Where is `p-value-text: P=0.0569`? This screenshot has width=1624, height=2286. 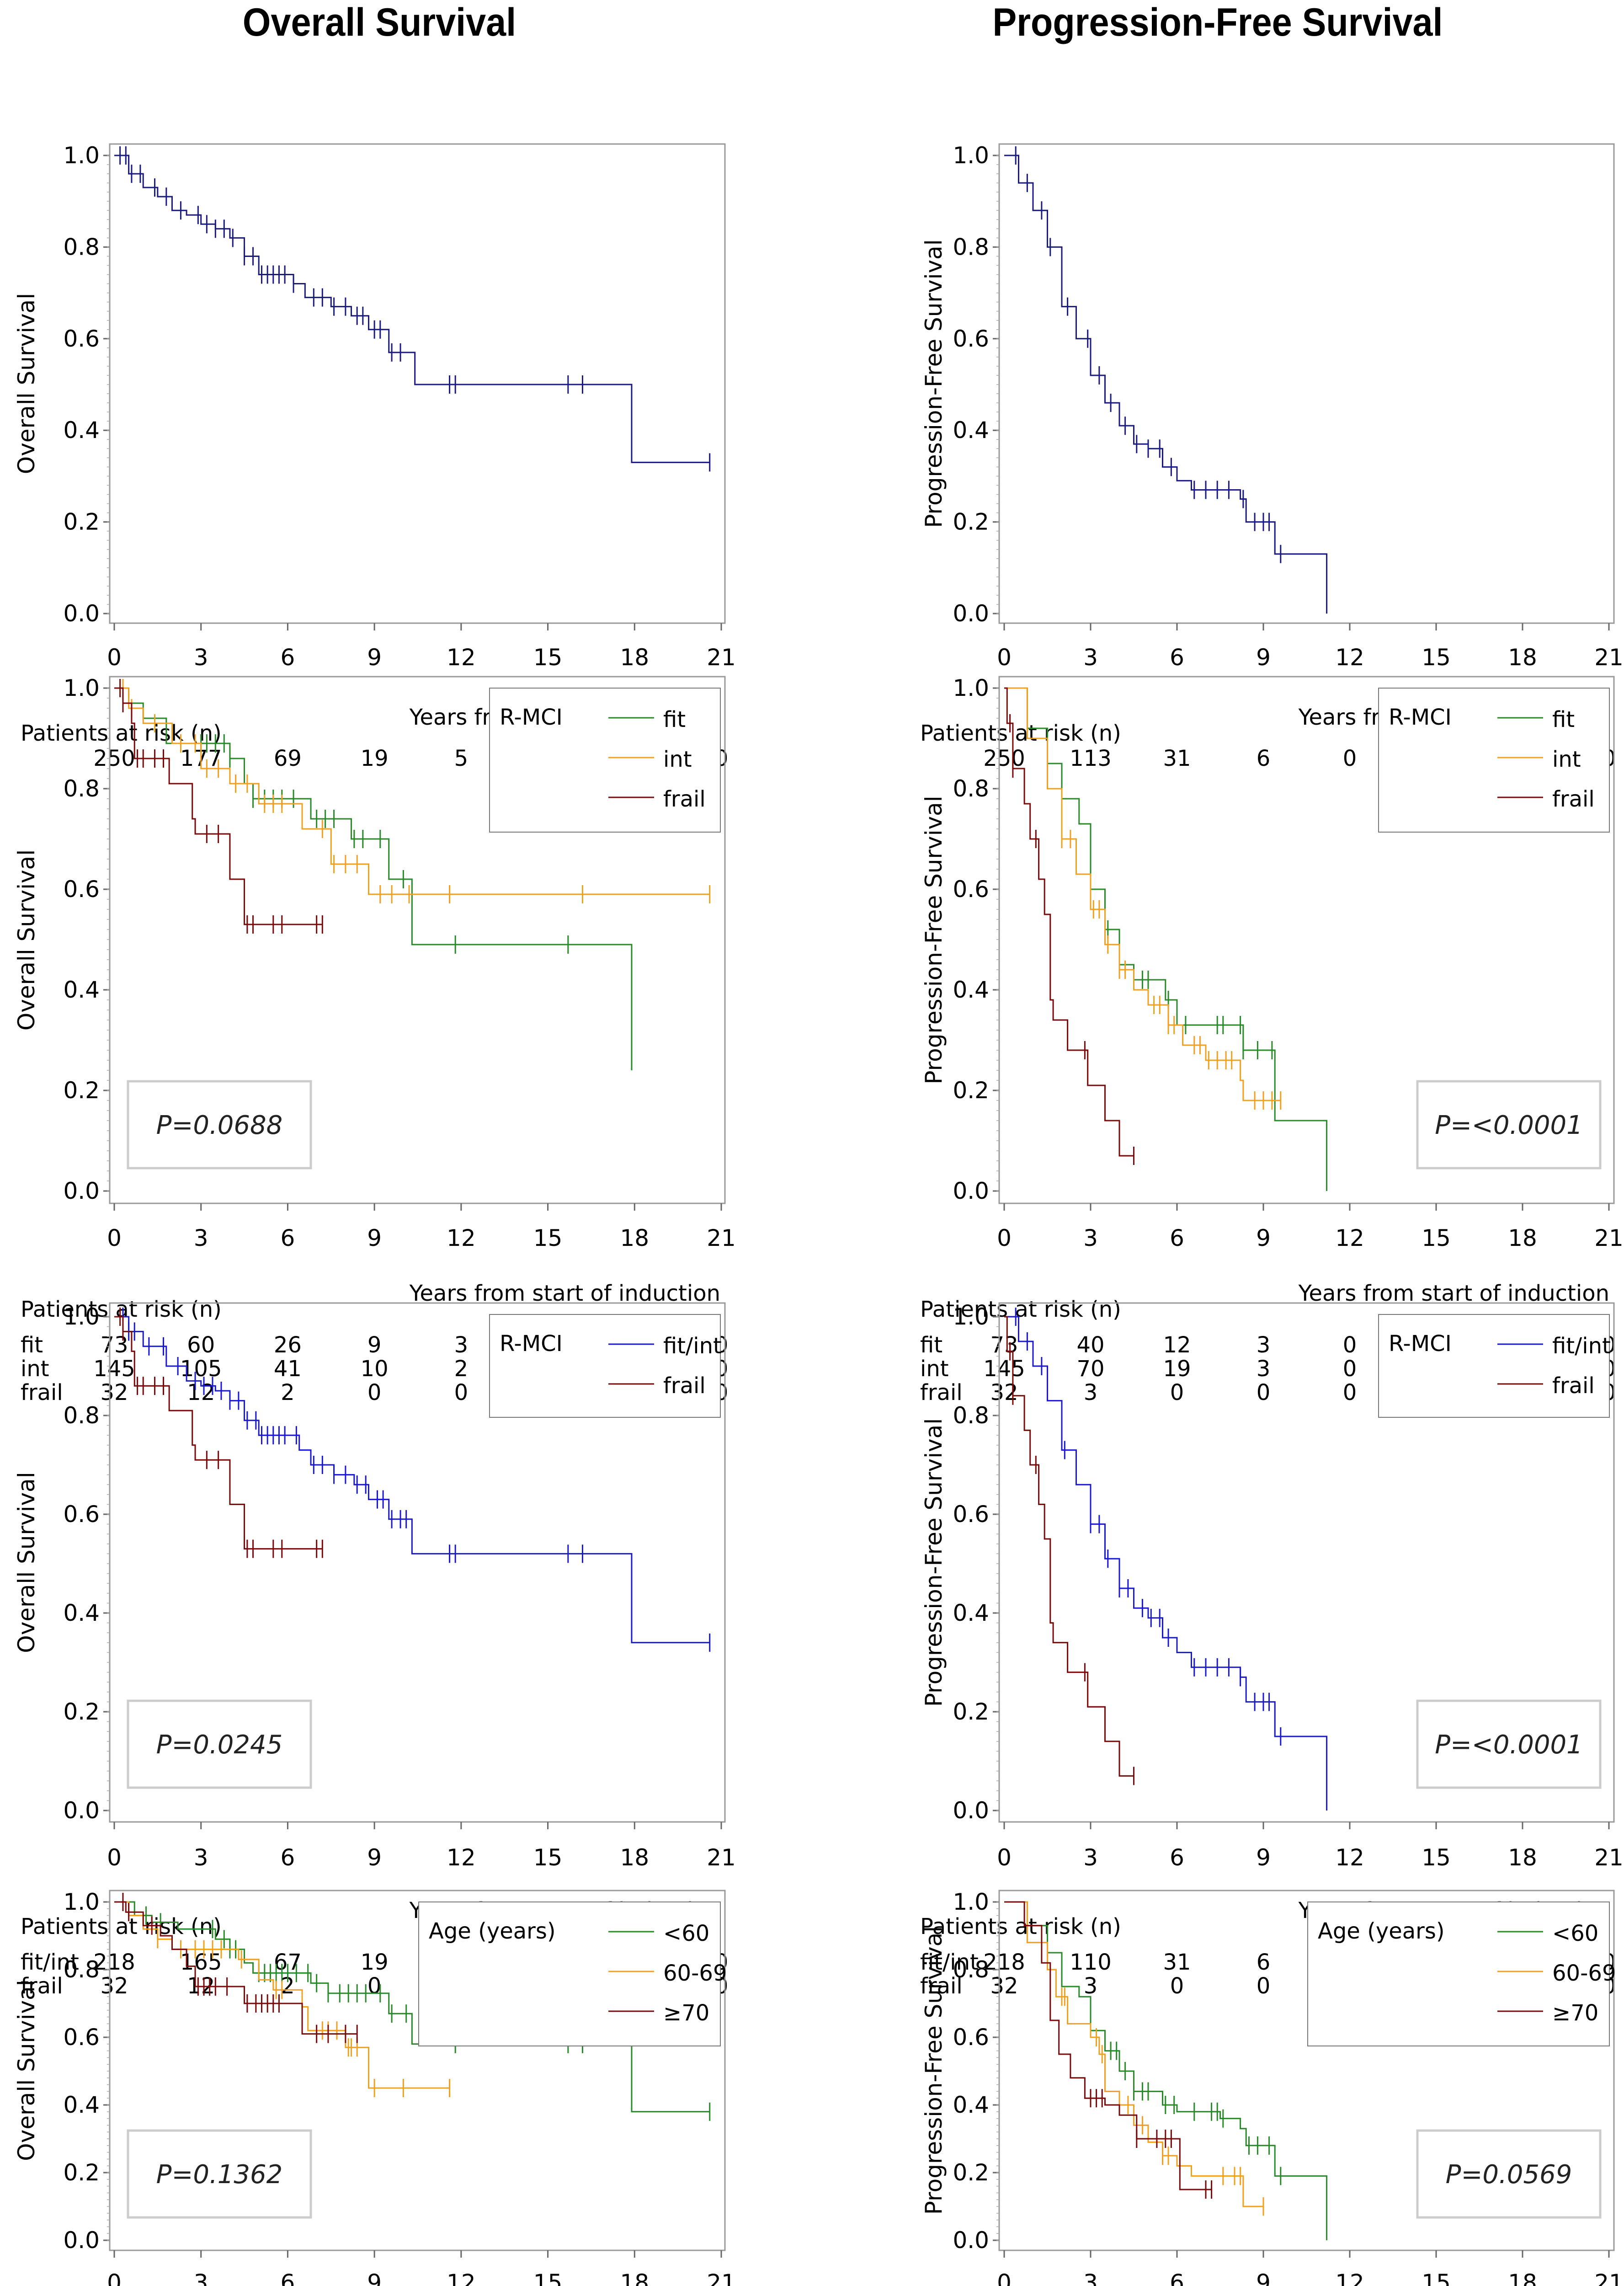
p-value-text: P=0.0569 is located at coordinates (1509, 2175).